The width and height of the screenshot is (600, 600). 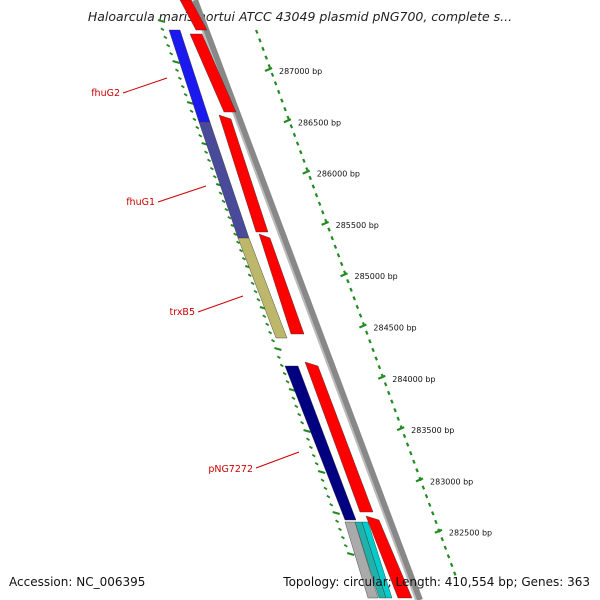 I want to click on ruler-tick-label: 285500 bp, so click(x=357, y=225).